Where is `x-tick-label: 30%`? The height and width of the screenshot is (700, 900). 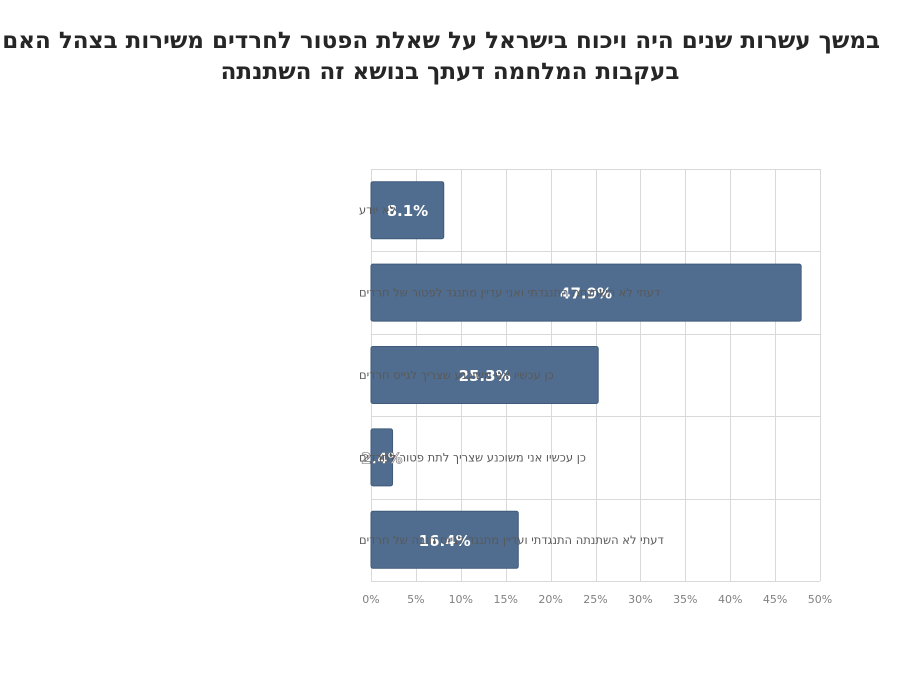
x-tick-label: 30% is located at coordinates (640, 599).